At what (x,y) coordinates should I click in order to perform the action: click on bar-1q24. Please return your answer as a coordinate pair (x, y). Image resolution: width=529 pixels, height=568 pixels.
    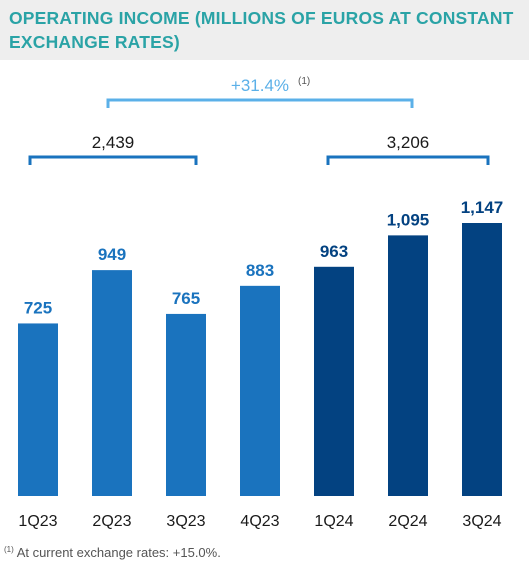
    Looking at the image, I should click on (334, 381).